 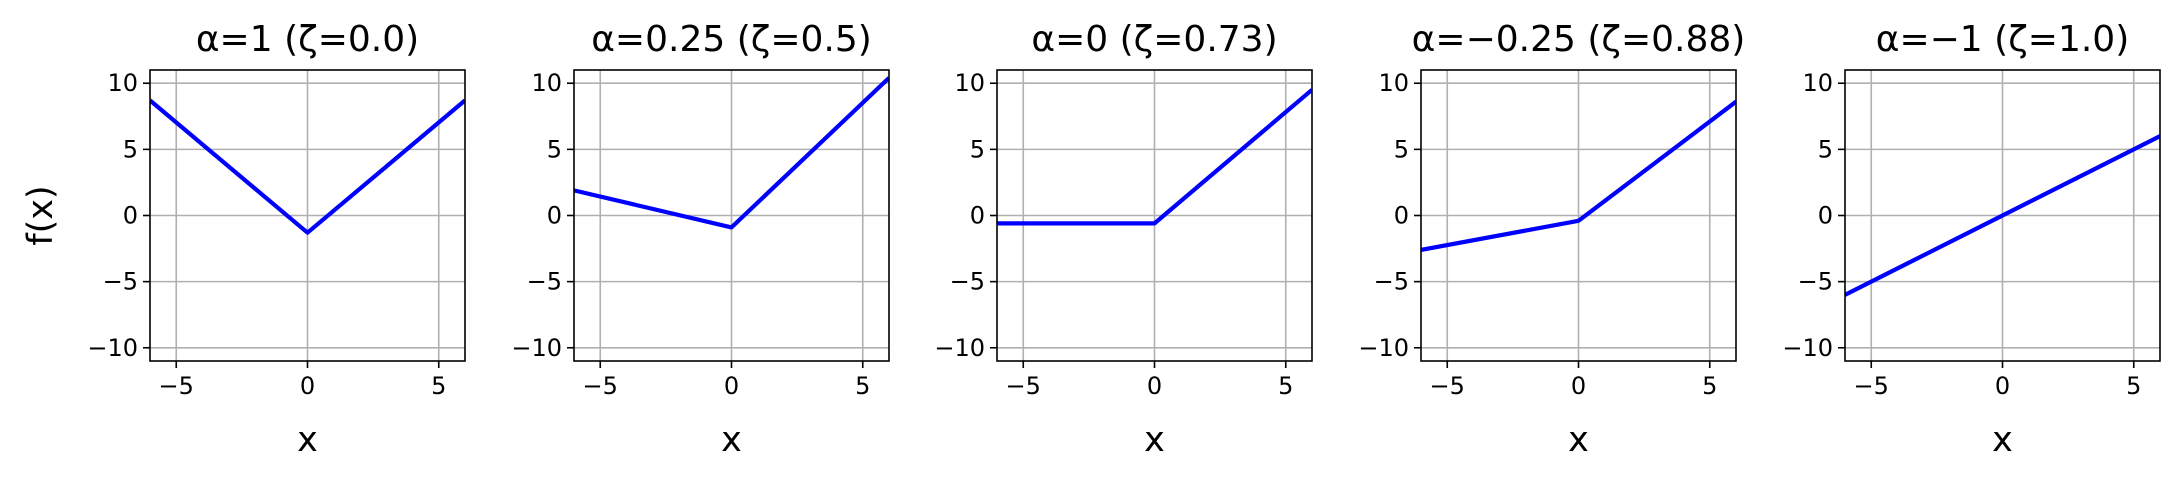 I want to click on chart-title: α=−0.25 (ζ=0.88), so click(x=1579, y=39).